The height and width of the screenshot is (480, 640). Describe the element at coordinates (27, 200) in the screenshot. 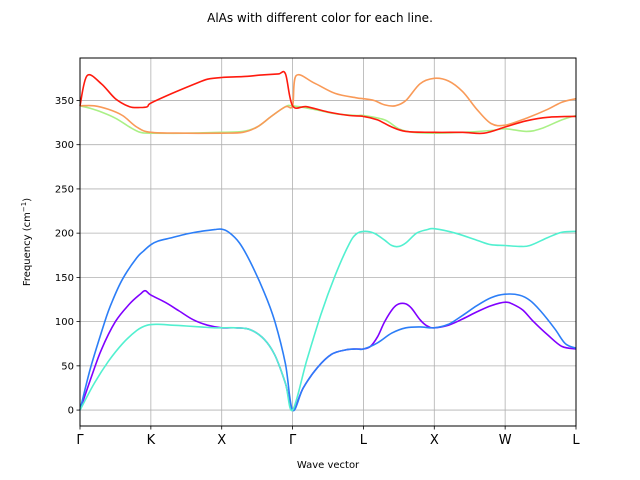

I see `y-axis-label-close: )` at that location.